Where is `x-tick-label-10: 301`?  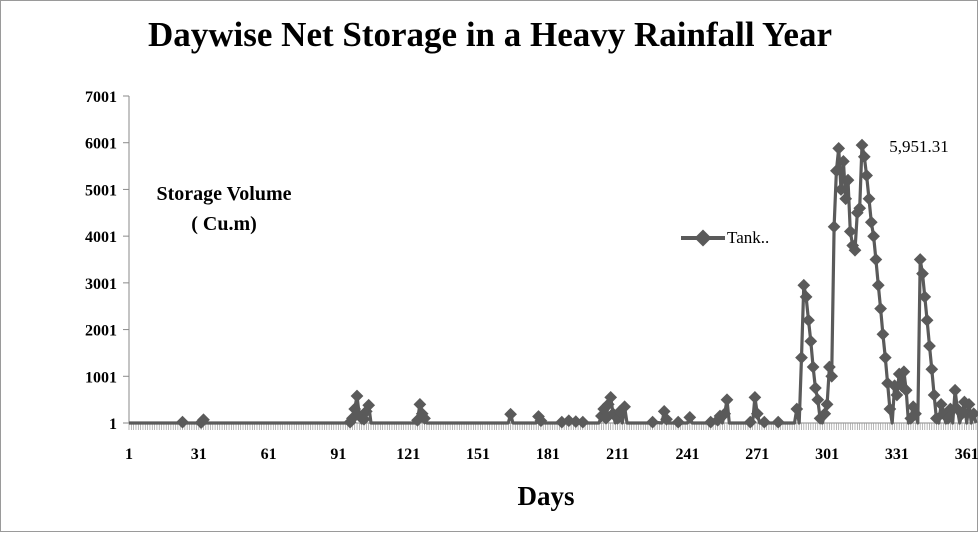
x-tick-label-10: 301 is located at coordinates (827, 454).